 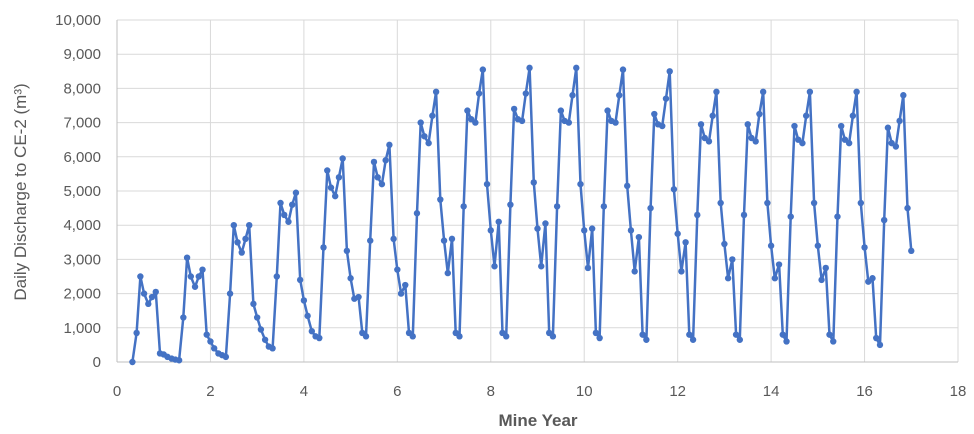 I want to click on x-tick-label: 8, so click(x=491, y=391).